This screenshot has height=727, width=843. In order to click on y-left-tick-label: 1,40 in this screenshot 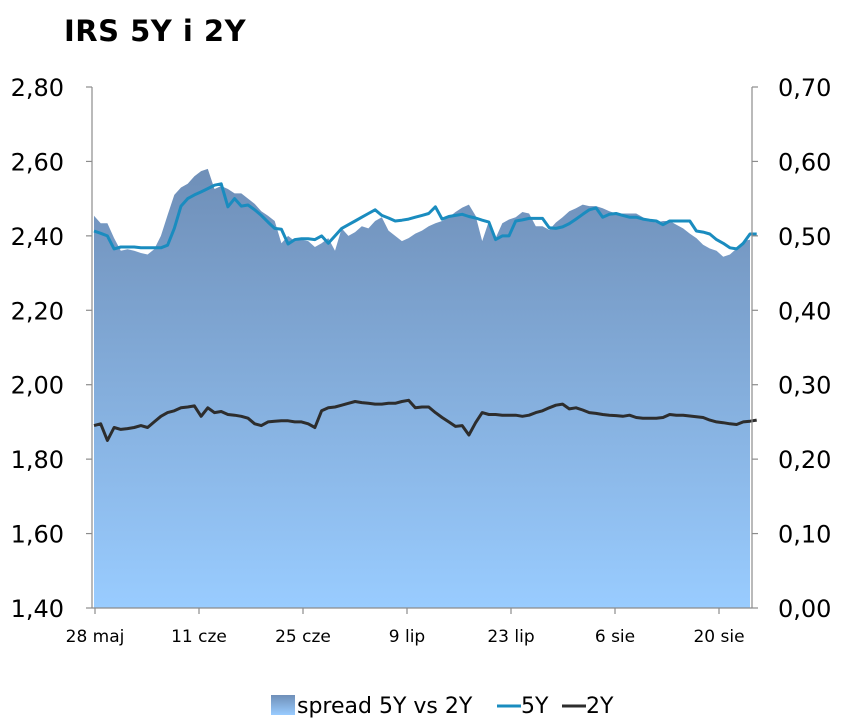, I will do `click(37, 609)`.